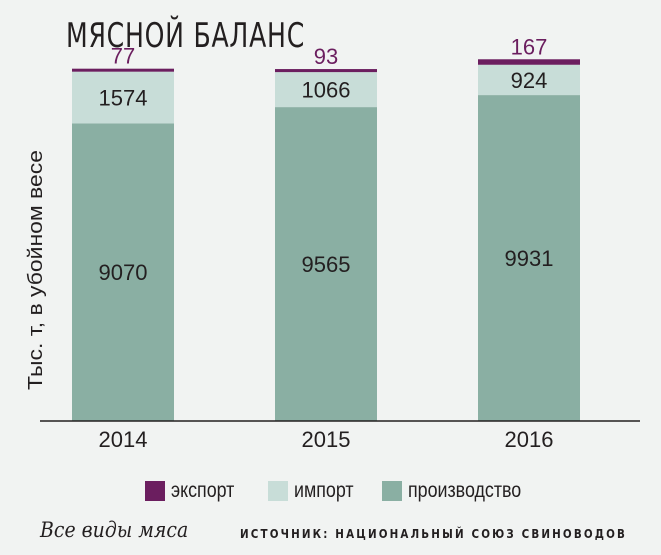 This screenshot has height=555, width=661. Describe the element at coordinates (36, 270) in the screenshot. I see `y-axis-label: Тыс. т, в убойном весе` at that location.